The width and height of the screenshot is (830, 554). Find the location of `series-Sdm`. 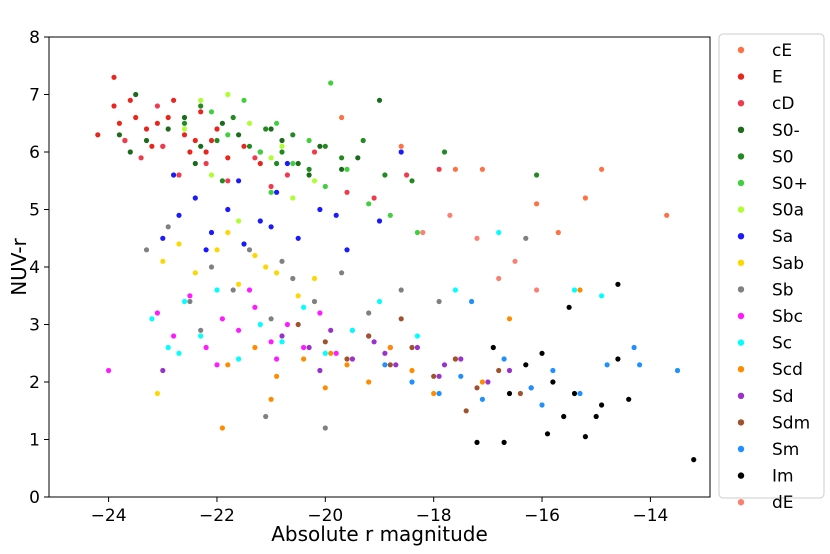

series-Sdm is located at coordinates (409, 365).